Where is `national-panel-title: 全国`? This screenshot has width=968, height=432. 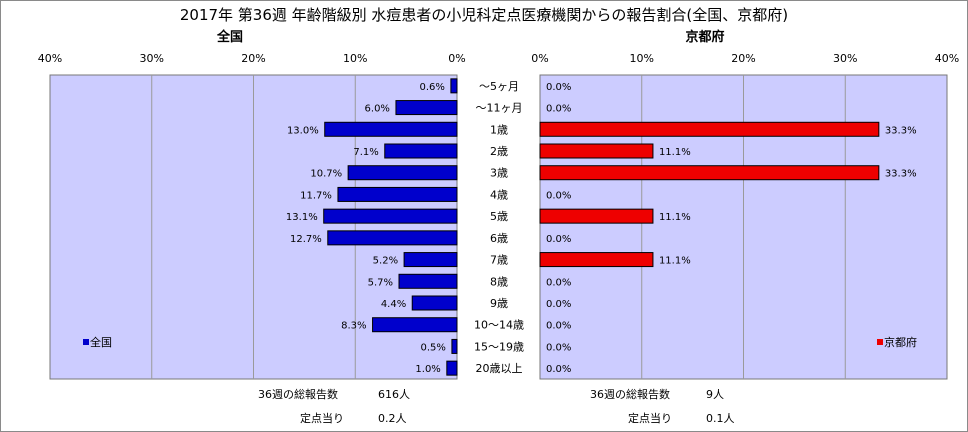
national-panel-title: 全国 is located at coordinates (229, 37).